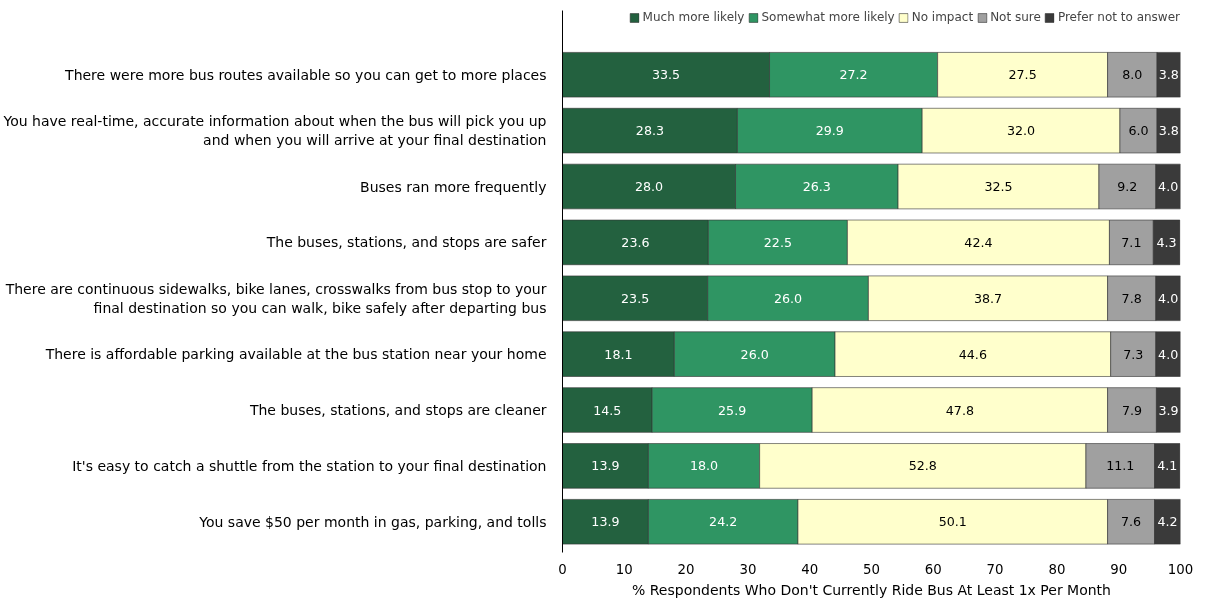 This screenshot has width=1213, height=609. I want to click on y-tick-label: There were more bus routes available so you can get to more places, so click(305, 74).